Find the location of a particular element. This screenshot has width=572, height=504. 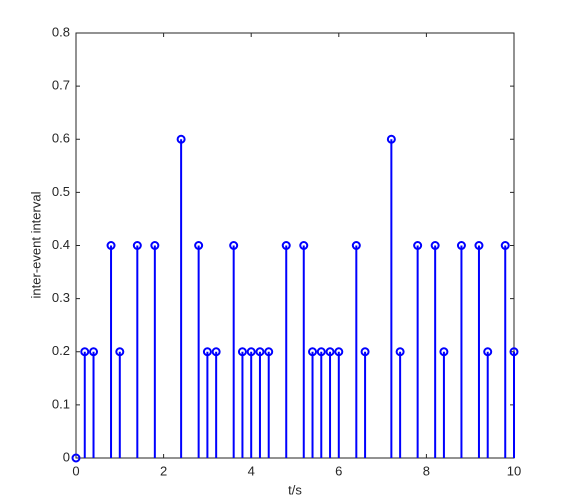

x-tick-label: 10 is located at coordinates (514, 470).